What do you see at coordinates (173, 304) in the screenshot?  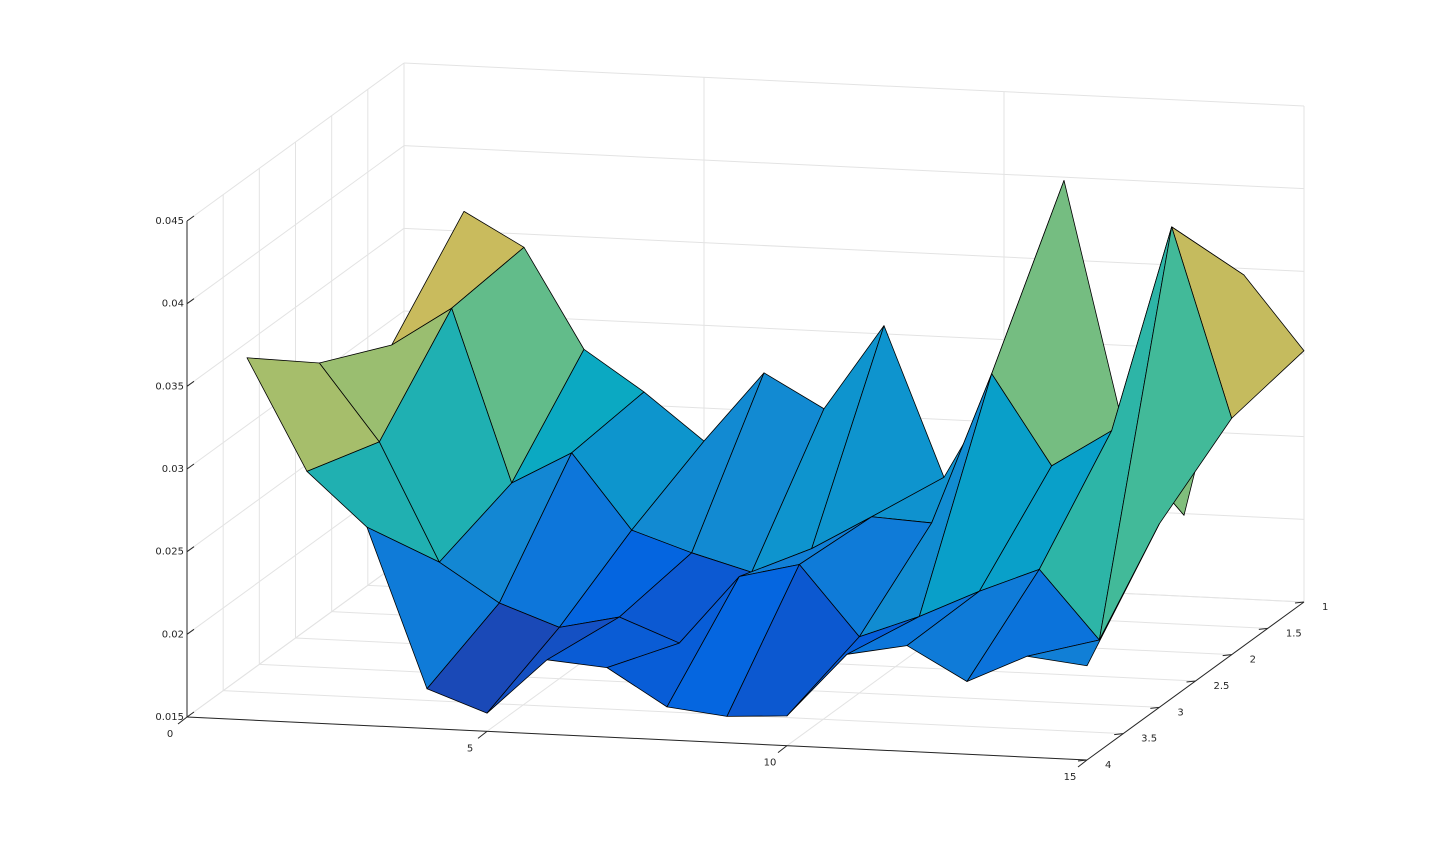 I see `z-tick-label: 0.04` at bounding box center [173, 304].